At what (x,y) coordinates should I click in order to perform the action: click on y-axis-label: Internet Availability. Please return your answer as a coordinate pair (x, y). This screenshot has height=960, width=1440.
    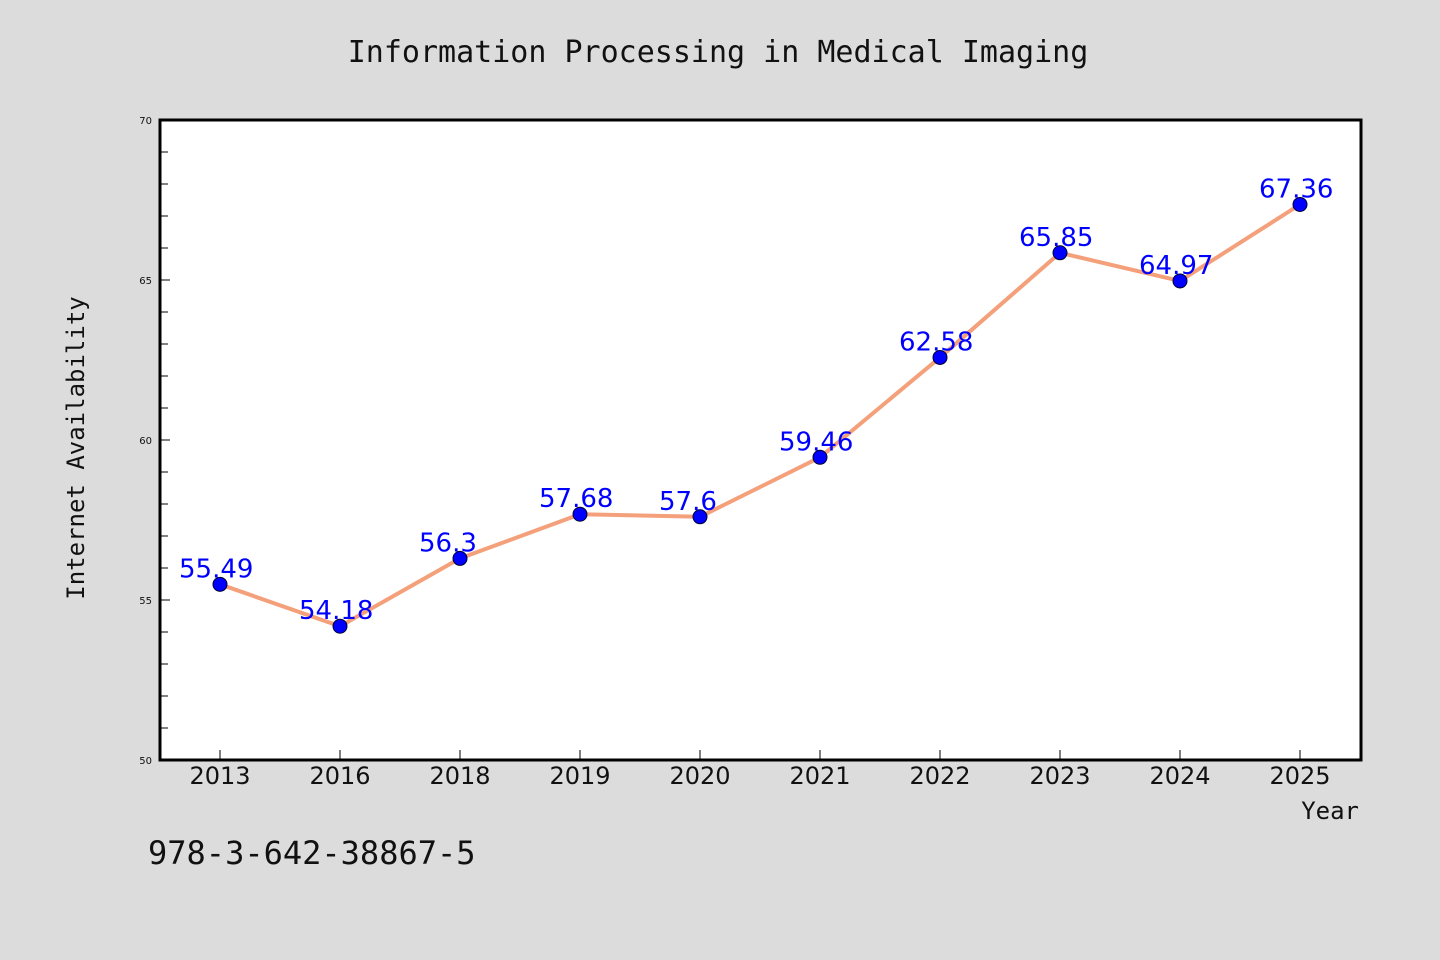
    Looking at the image, I should click on (76, 447).